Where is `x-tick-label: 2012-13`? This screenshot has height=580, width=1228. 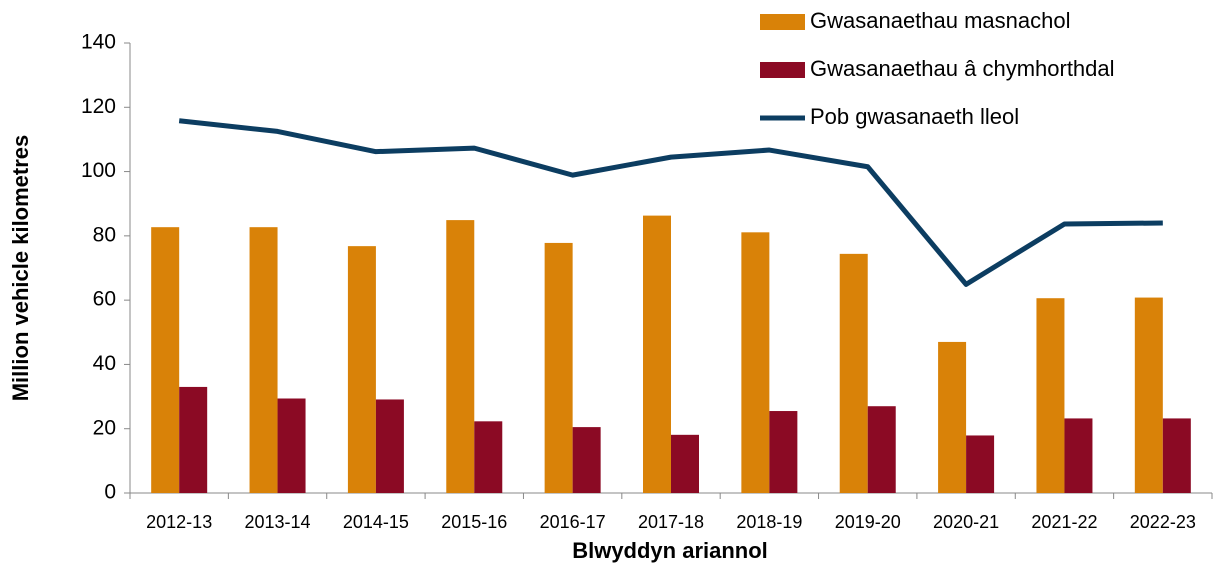 x-tick-label: 2012-13 is located at coordinates (179, 522).